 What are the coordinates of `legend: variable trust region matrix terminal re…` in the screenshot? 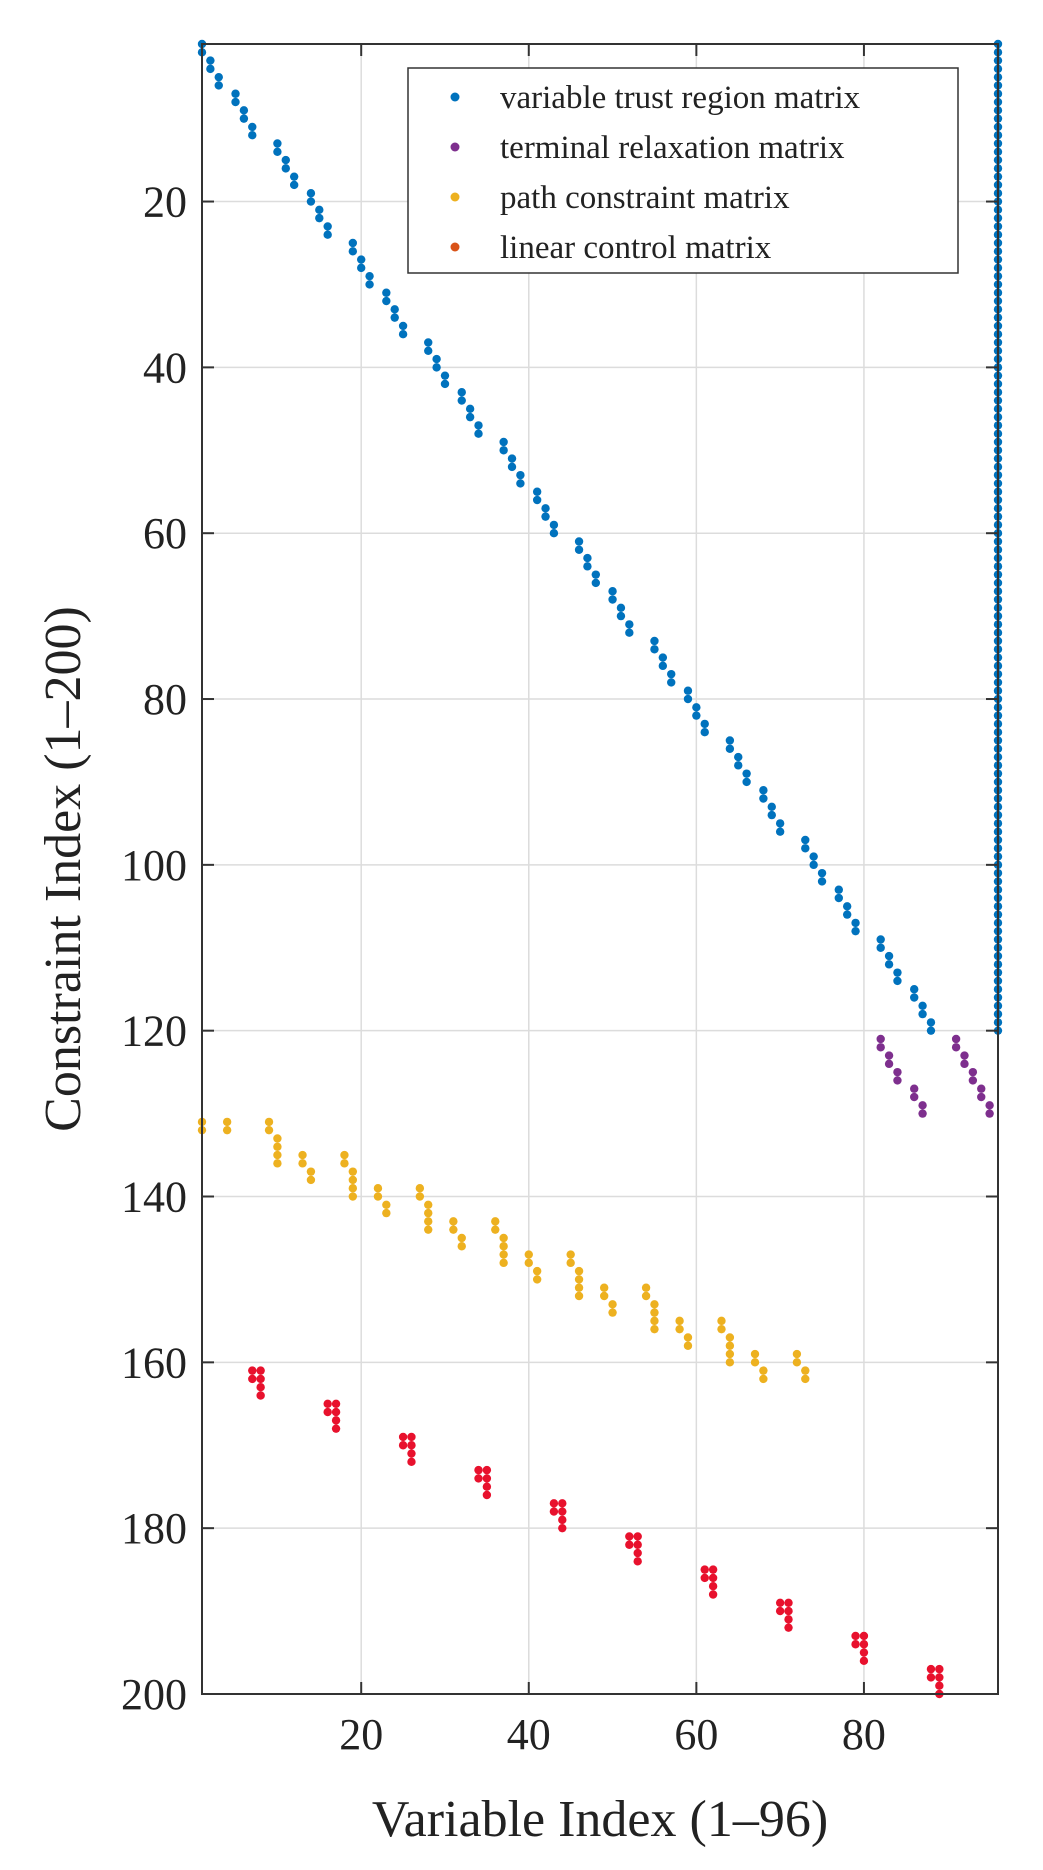 It's located at (683, 170).